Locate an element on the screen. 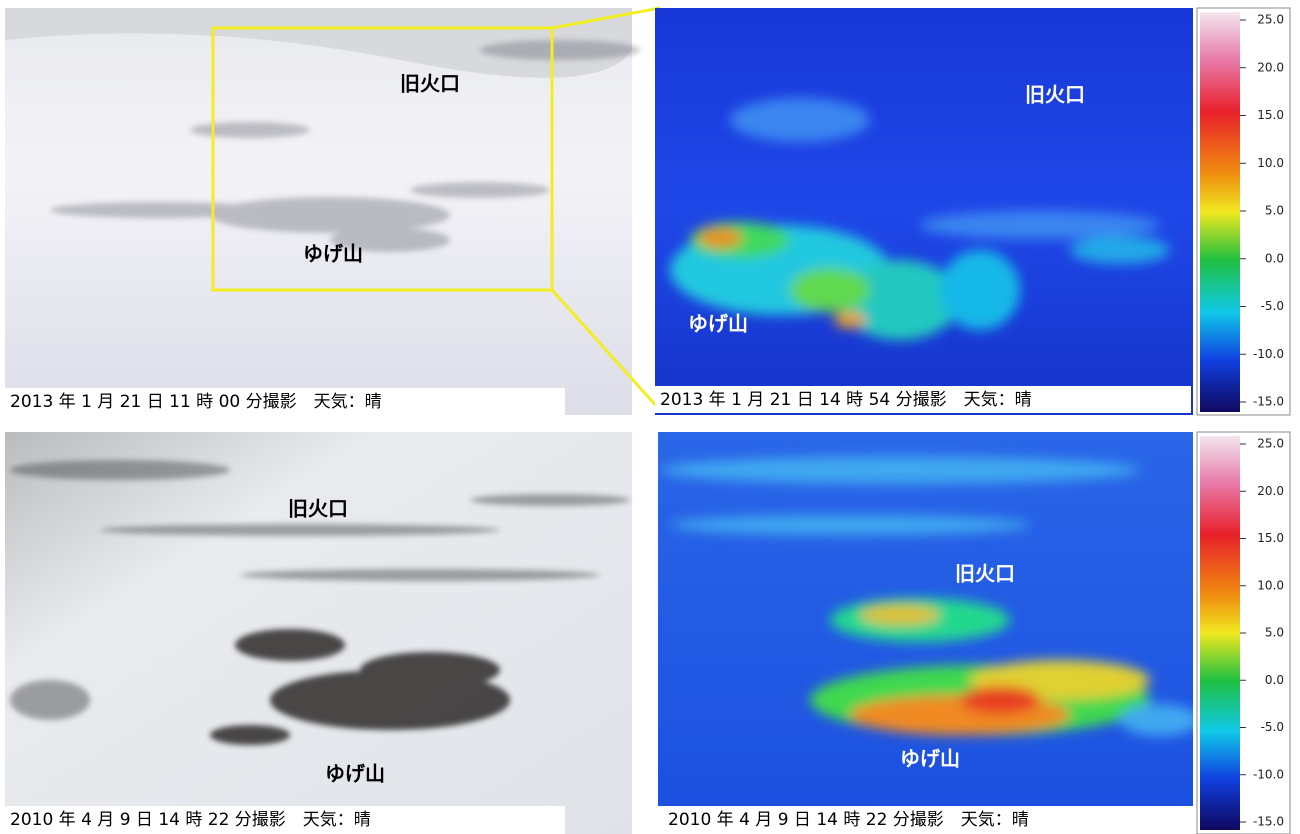 The width and height of the screenshot is (1300, 834). caption: 2013 年 1 月 21 日 14 時 54 分撮影 天気：晴 is located at coordinates (846, 400).